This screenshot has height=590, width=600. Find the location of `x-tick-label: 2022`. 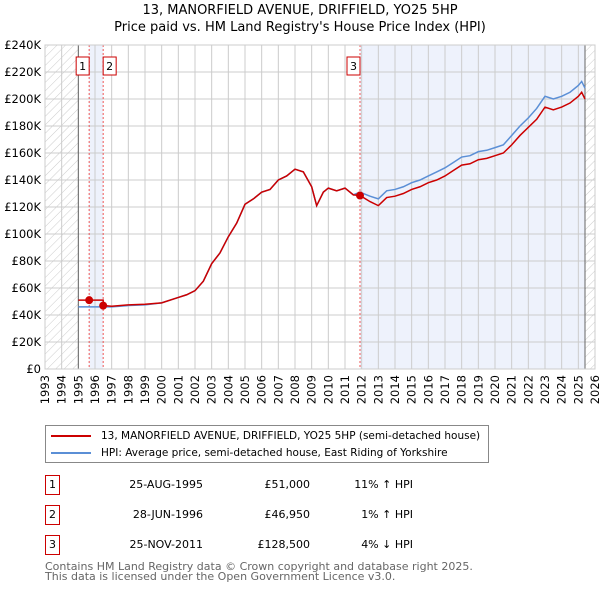

x-tick-label: 2022 is located at coordinates (528, 389).